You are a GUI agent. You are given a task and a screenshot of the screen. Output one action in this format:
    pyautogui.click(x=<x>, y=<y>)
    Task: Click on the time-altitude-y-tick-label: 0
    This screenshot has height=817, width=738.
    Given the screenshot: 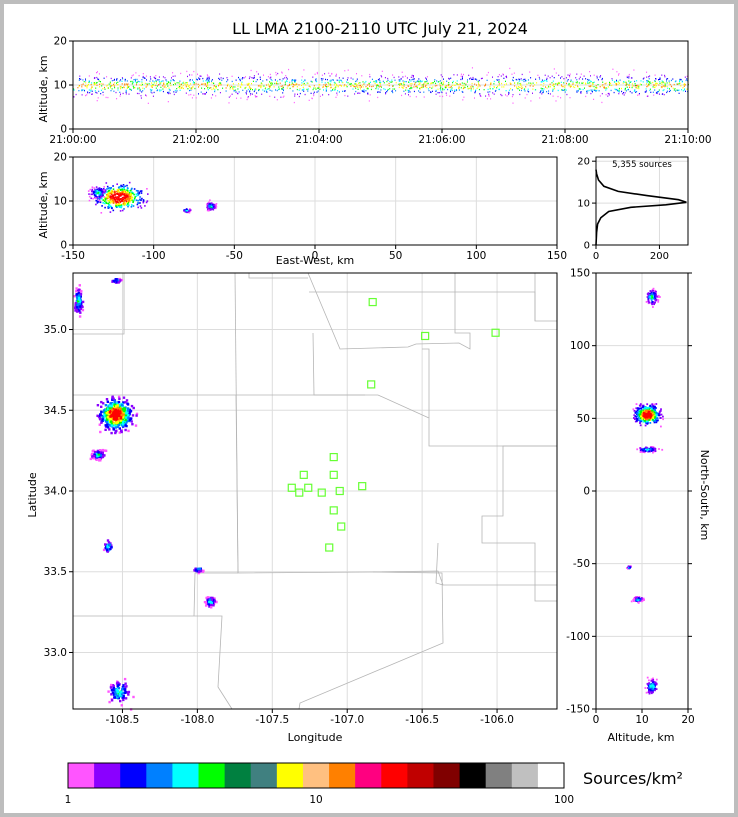 What is the action you would take?
    pyautogui.click(x=63, y=130)
    